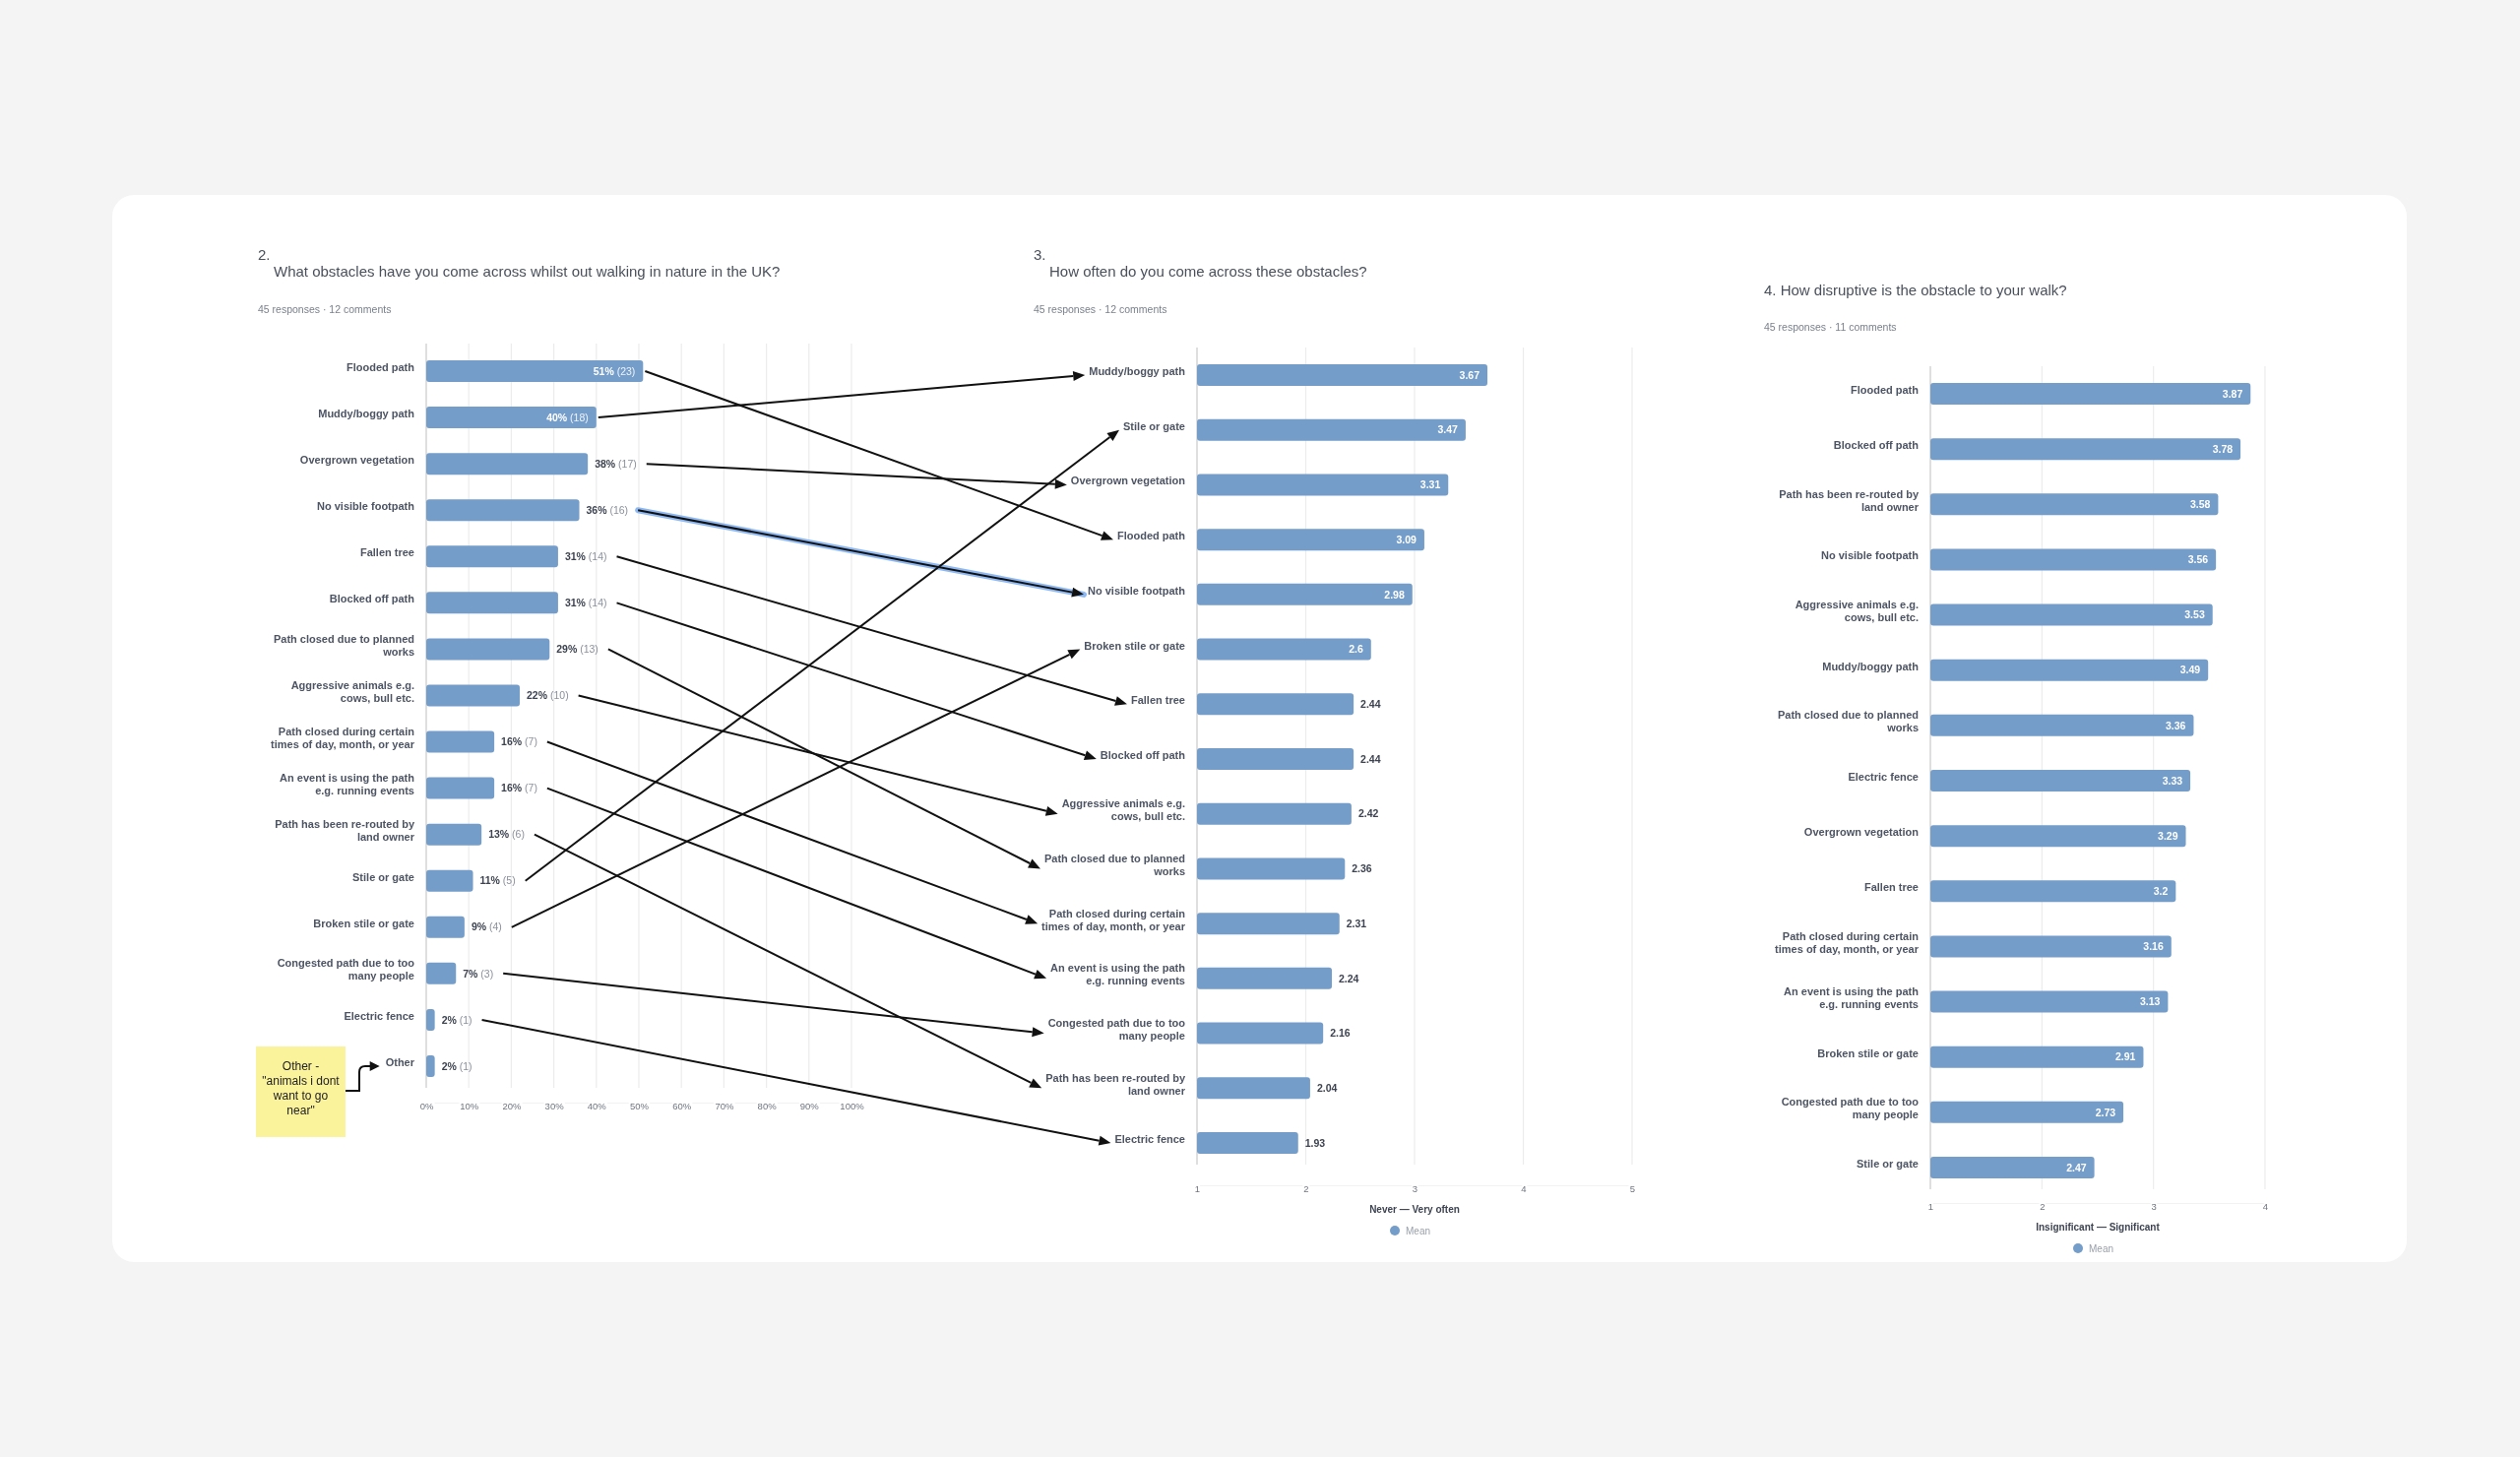 This screenshot has height=1457, width=2520. Describe the element at coordinates (2190, 670) in the screenshot. I see `data-label: 3.49` at that location.